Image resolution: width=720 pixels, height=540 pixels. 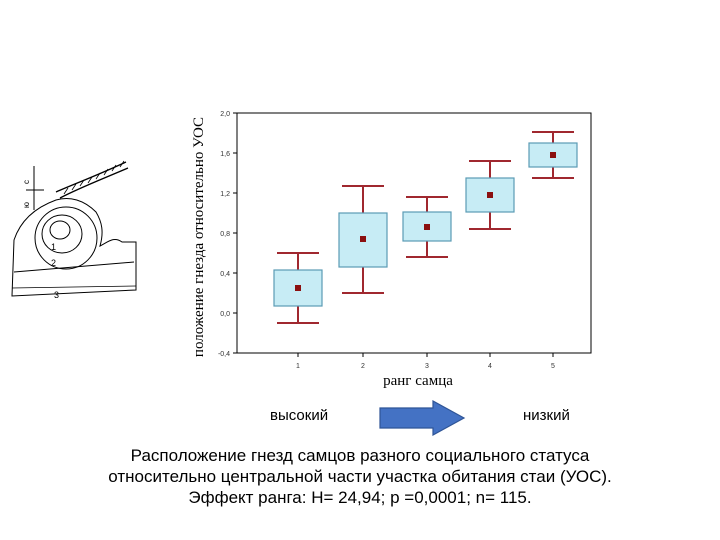 I want to click on x-tick-label: 5, so click(x=553, y=366).